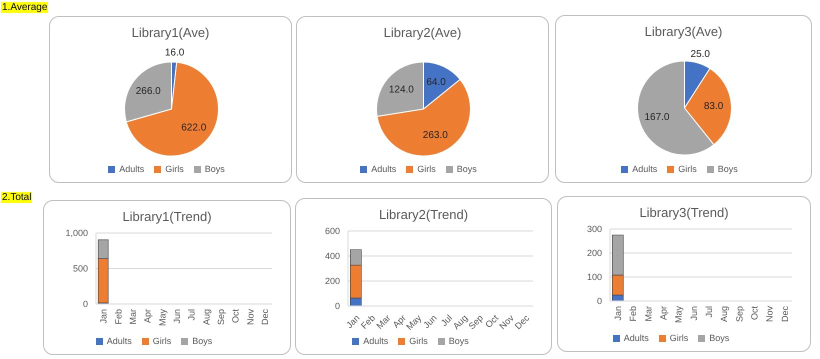 The width and height of the screenshot is (820, 359). I want to click on data-label: 83.0, so click(714, 106).